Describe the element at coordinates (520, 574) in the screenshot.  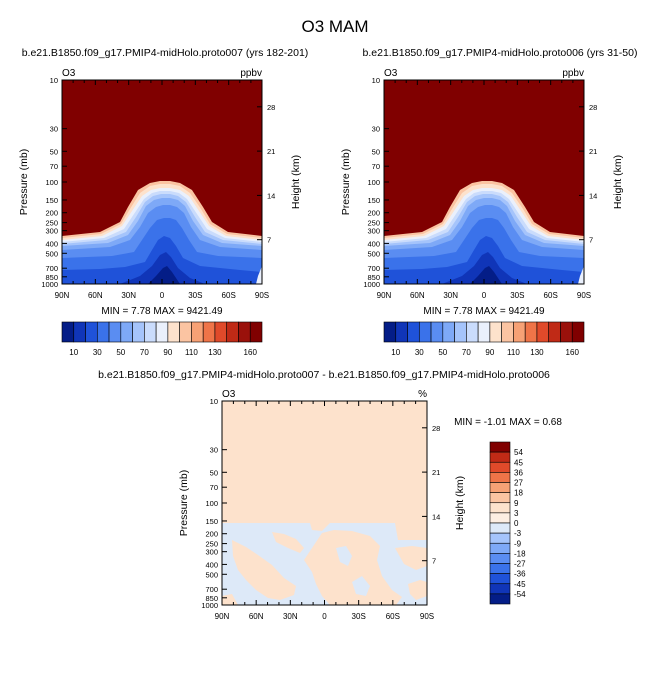
I see `colorbar-label: -36` at that location.